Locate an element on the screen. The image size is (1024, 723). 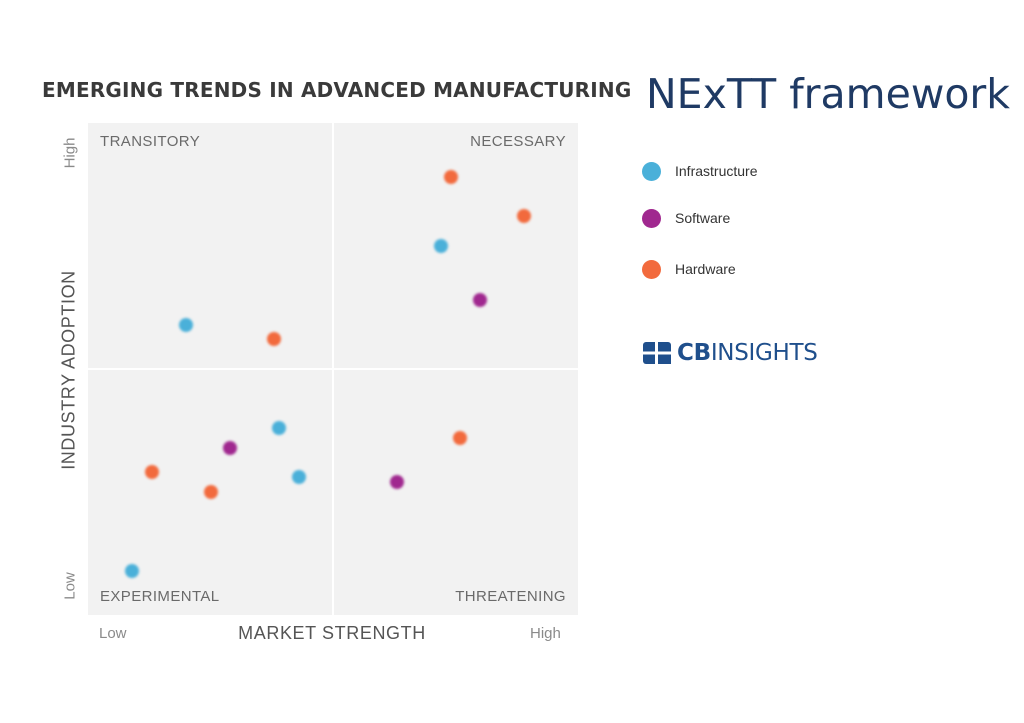
legend-dot-hardware is located at coordinates (651, 269).